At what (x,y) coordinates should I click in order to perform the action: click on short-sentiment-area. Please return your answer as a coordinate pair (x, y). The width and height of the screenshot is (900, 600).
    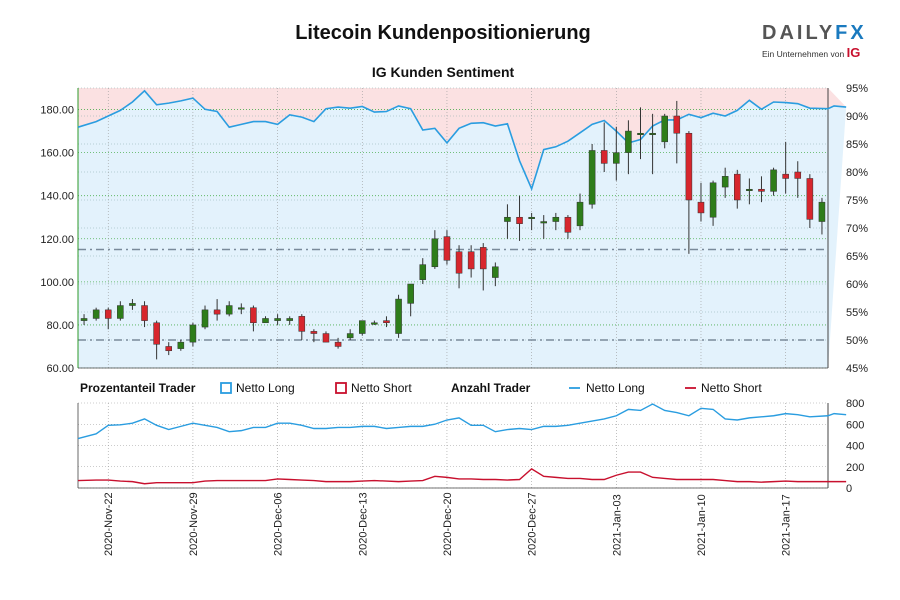
    Looking at the image, I should click on (462, 138).